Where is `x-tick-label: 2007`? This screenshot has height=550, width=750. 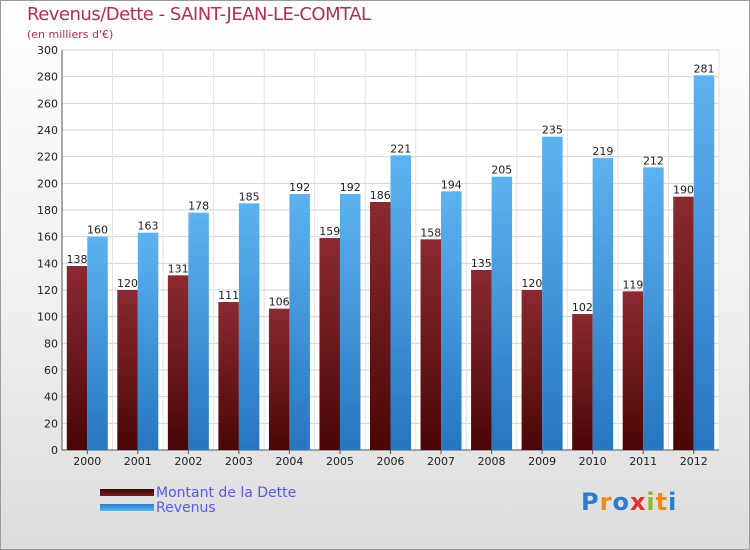
x-tick-label: 2007 is located at coordinates (441, 461).